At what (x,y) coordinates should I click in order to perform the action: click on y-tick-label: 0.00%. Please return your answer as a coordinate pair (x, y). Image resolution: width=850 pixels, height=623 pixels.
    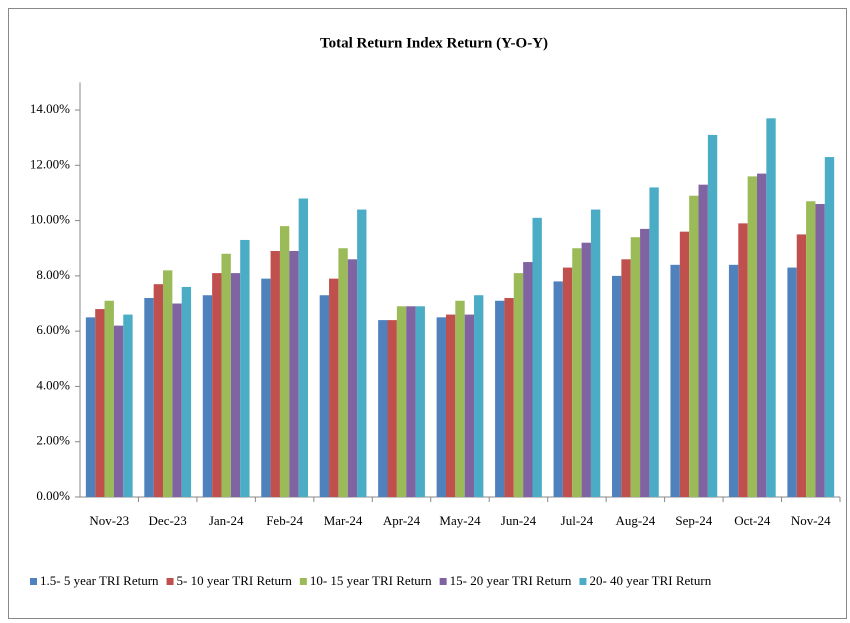
    Looking at the image, I should click on (53, 495).